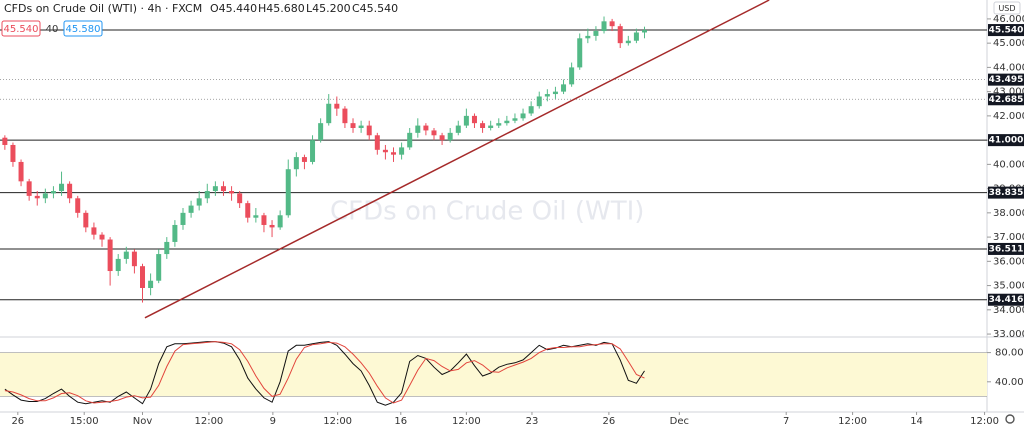 This screenshot has width=1024, height=425. What do you see at coordinates (1006, 100) in the screenshot?
I see `level-label: 42.685` at bounding box center [1006, 100].